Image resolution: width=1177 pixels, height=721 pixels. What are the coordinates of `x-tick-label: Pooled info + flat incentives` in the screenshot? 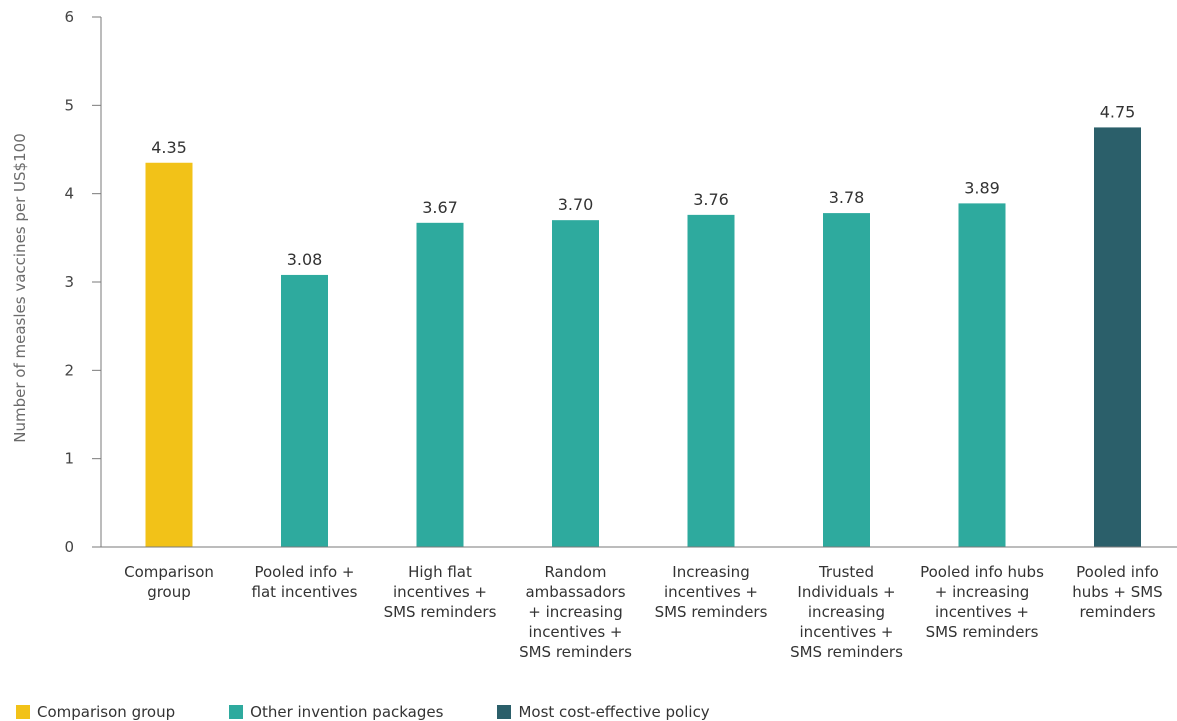 It's located at (305, 582).